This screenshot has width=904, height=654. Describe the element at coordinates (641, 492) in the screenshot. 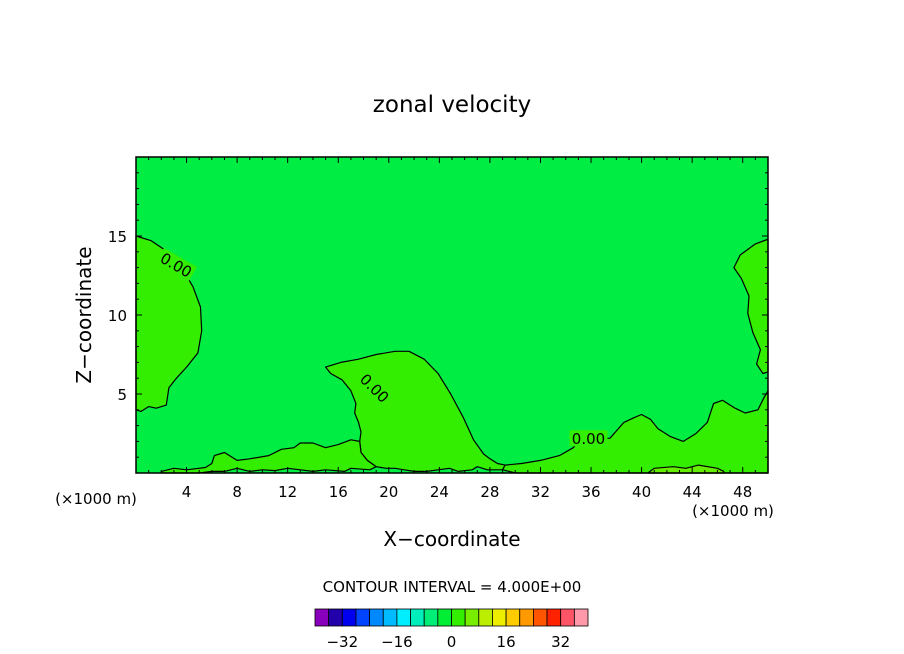

I see `x-tick-label: 40` at that location.